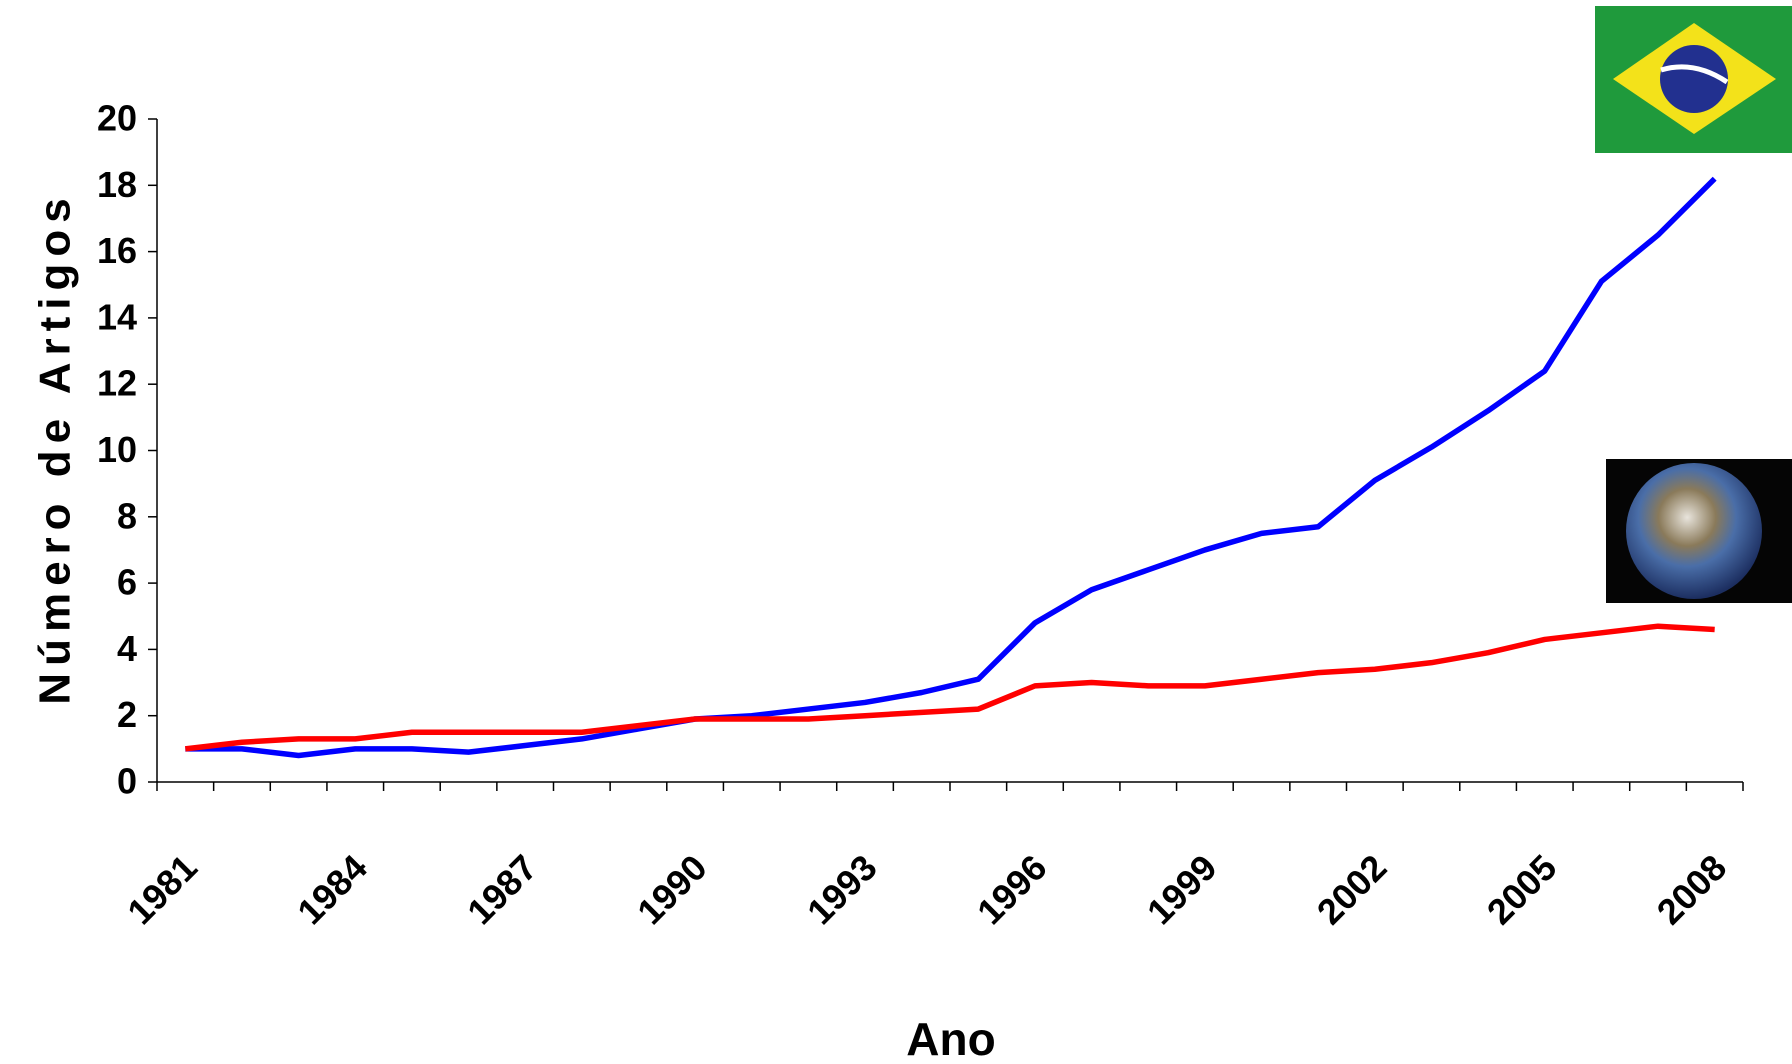 The width and height of the screenshot is (1792, 1064). Describe the element at coordinates (502, 890) in the screenshot. I see `x-tick-label: 1987` at that location.